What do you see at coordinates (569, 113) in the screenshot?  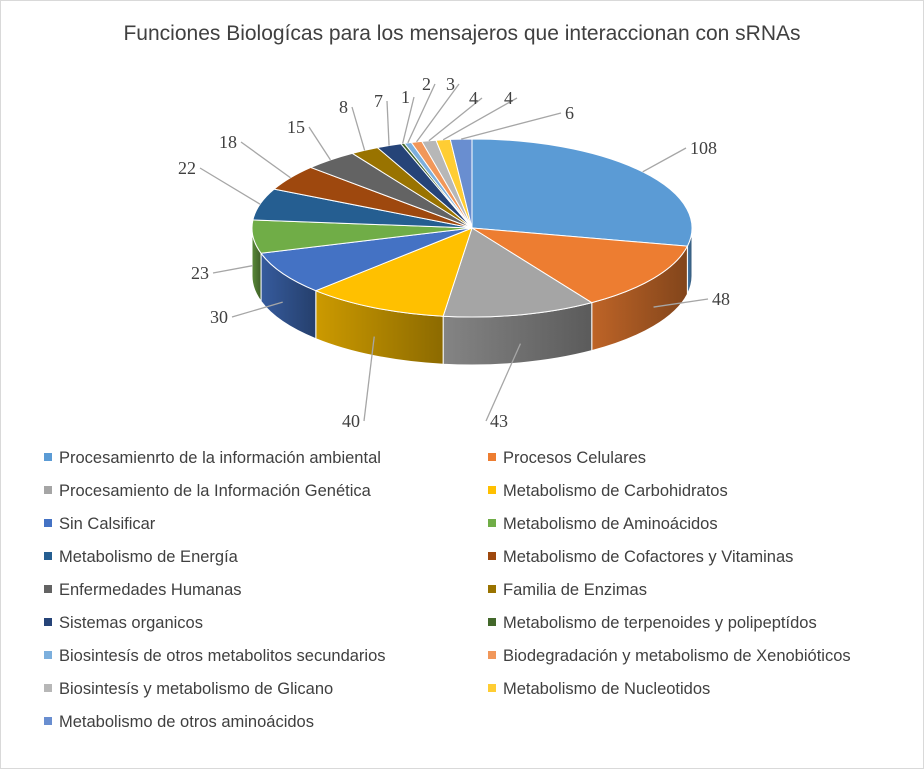 I see `data-label: 6` at bounding box center [569, 113].